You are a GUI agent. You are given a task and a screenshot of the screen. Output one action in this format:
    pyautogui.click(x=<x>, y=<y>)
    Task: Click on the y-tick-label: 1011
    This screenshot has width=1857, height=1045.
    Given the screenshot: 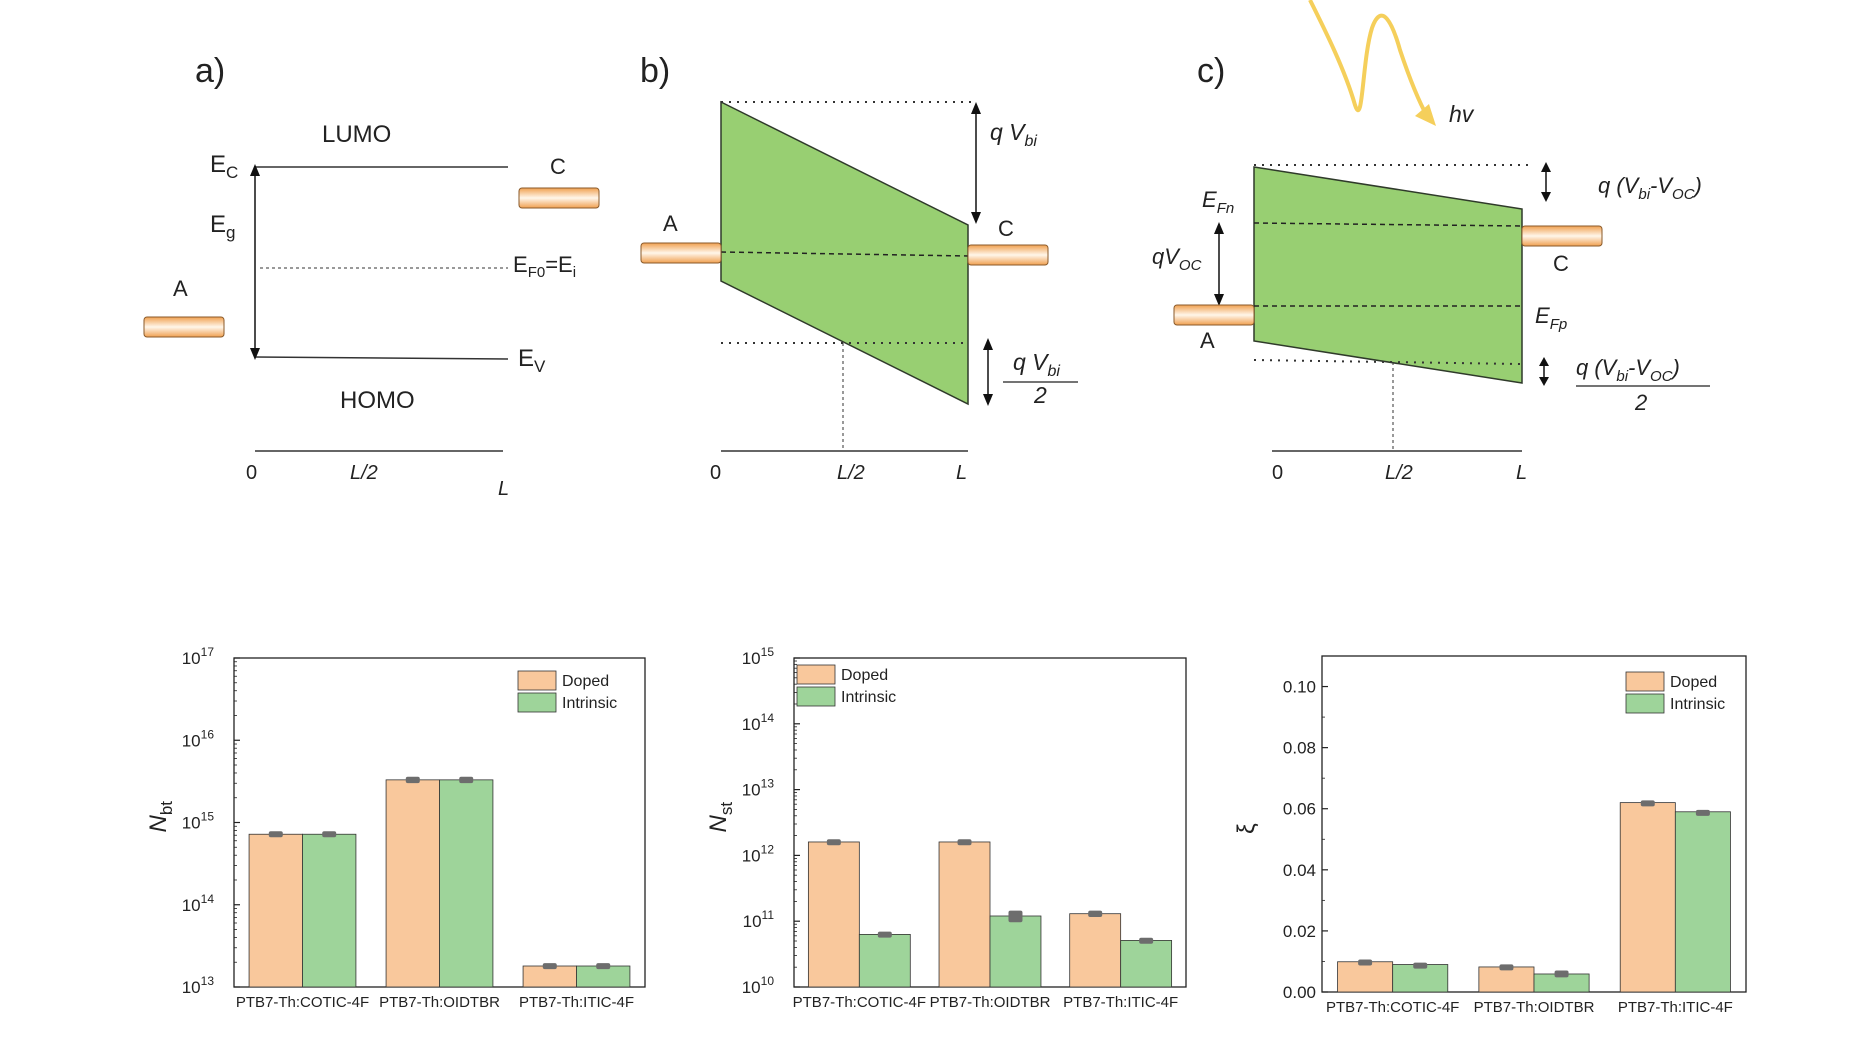 What is the action you would take?
    pyautogui.click(x=759, y=919)
    